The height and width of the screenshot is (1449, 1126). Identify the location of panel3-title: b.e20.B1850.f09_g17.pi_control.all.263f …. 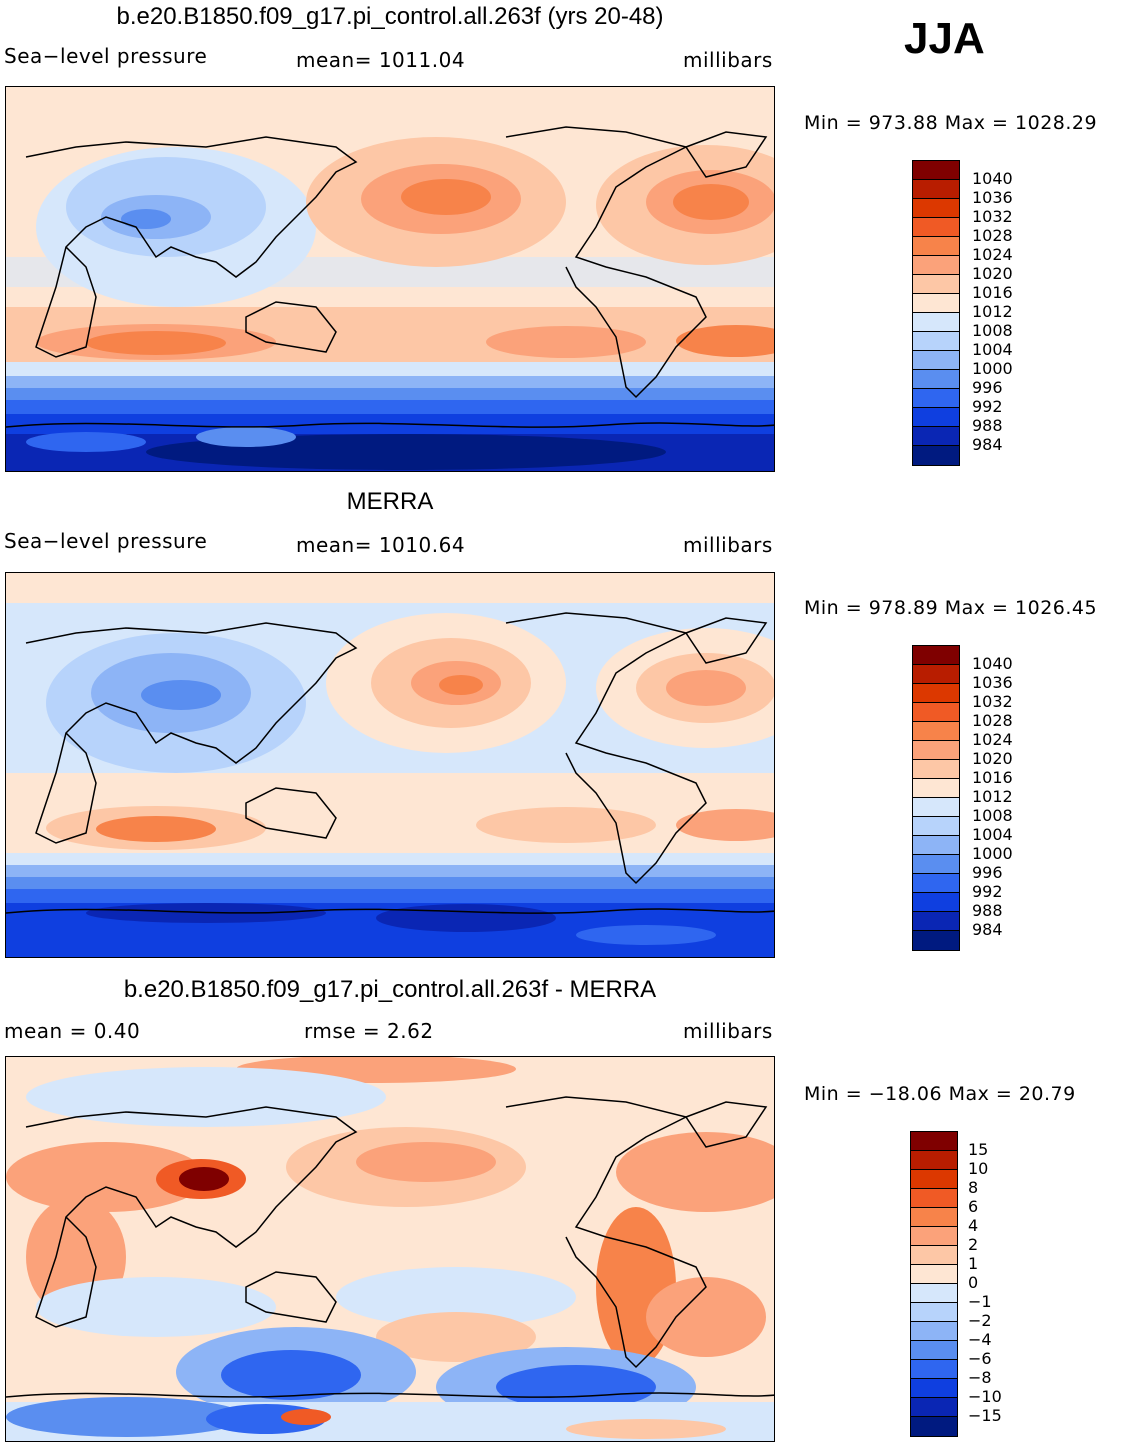
(390, 989).